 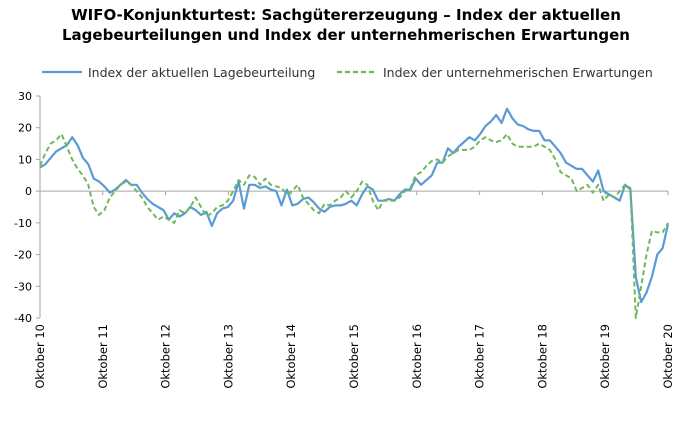 I want to click on x-tick-label: Oktober 13, so click(x=228, y=356).